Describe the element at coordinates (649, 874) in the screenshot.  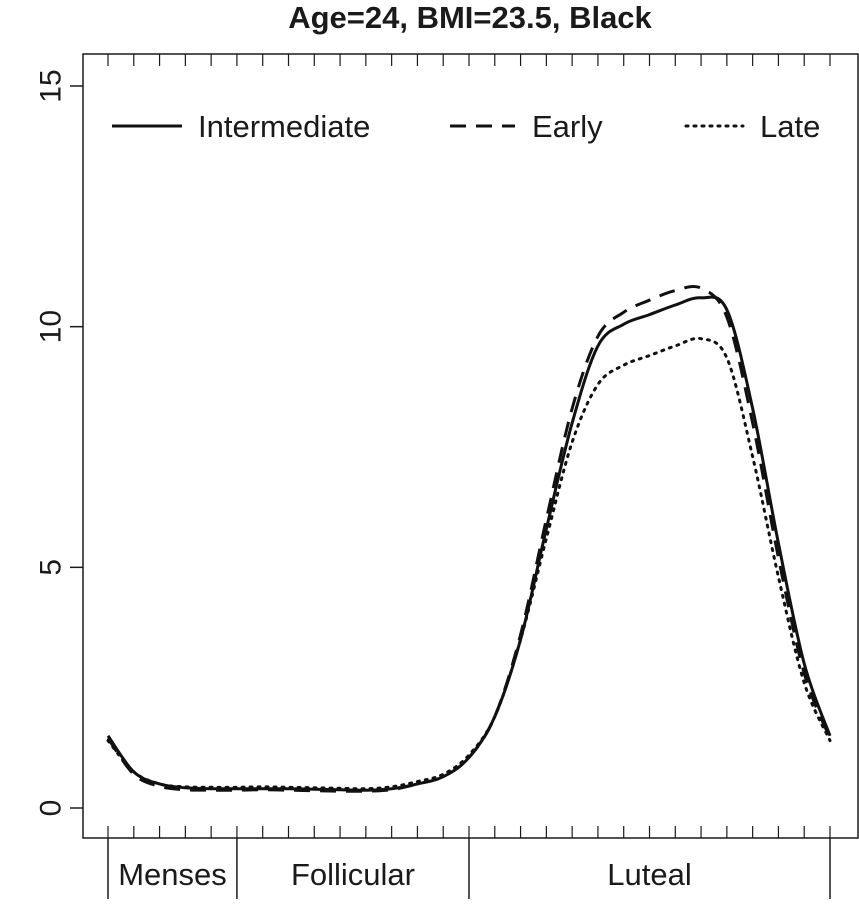
I see `phase-label: Luteal` at that location.